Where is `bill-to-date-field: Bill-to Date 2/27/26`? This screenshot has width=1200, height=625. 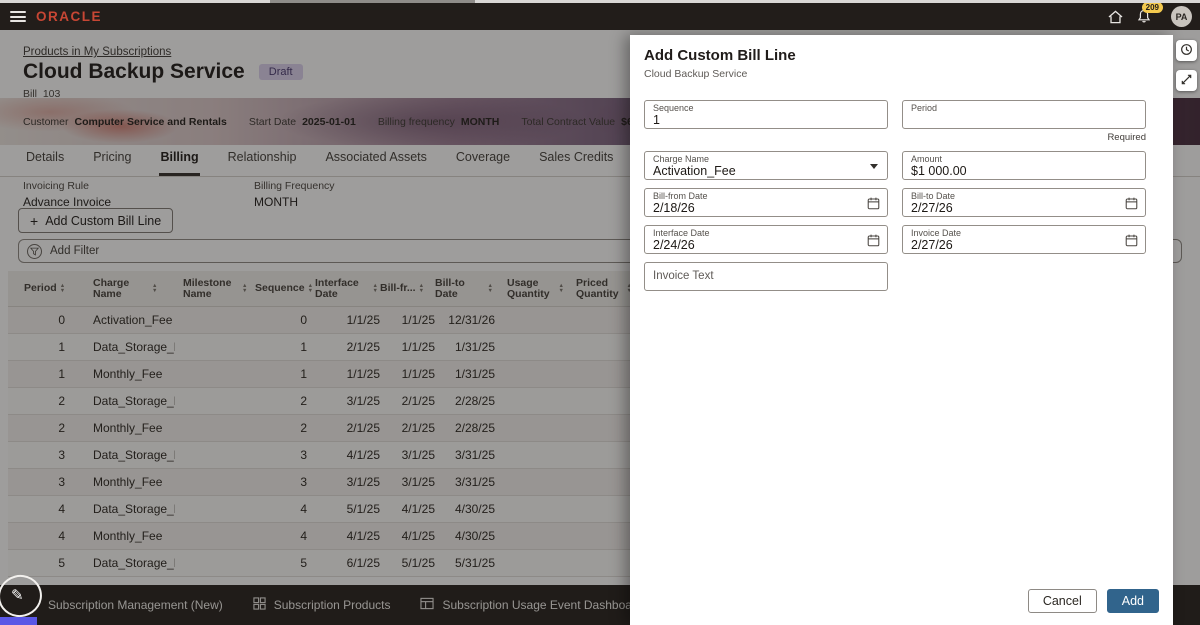
bill-to-date-field: Bill-to Date 2/27/26 is located at coordinates (1024, 202).